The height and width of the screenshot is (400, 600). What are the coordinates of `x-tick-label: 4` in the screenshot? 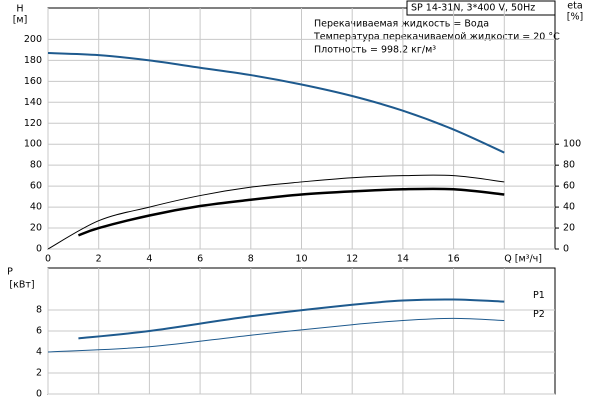 It's located at (149, 259).